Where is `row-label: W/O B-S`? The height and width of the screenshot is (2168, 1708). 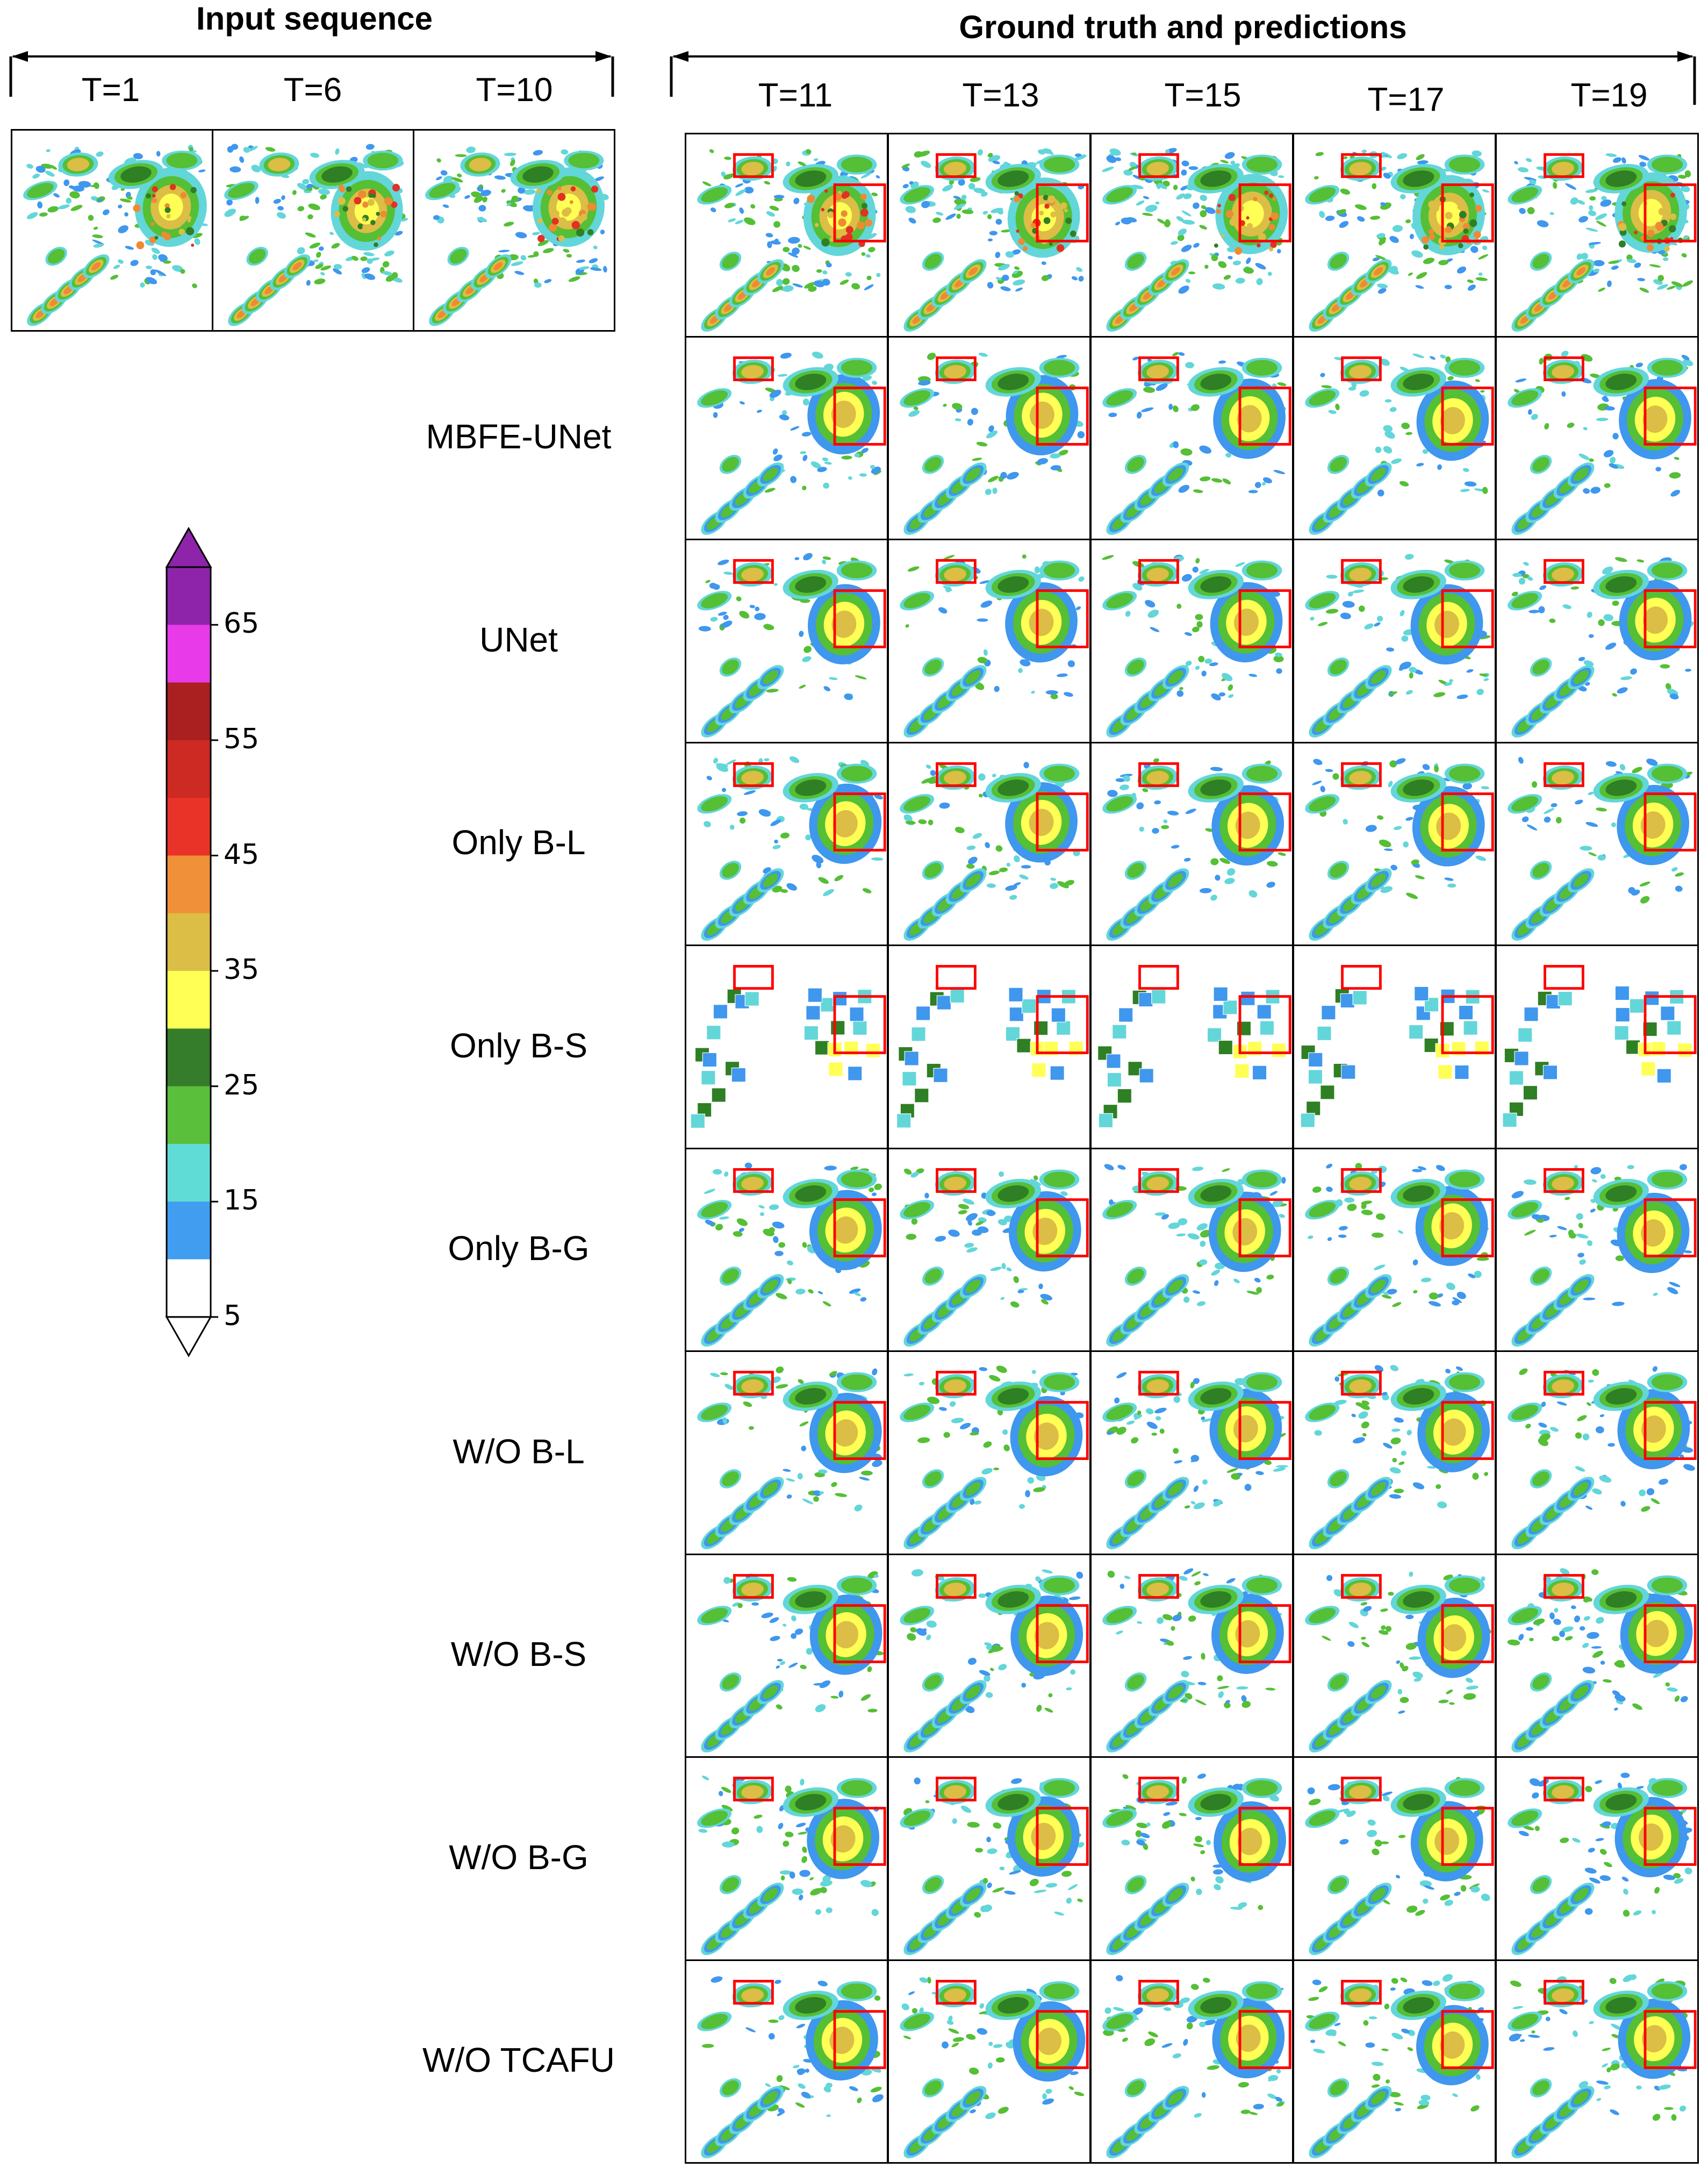 row-label: W/O B-S is located at coordinates (518, 1655).